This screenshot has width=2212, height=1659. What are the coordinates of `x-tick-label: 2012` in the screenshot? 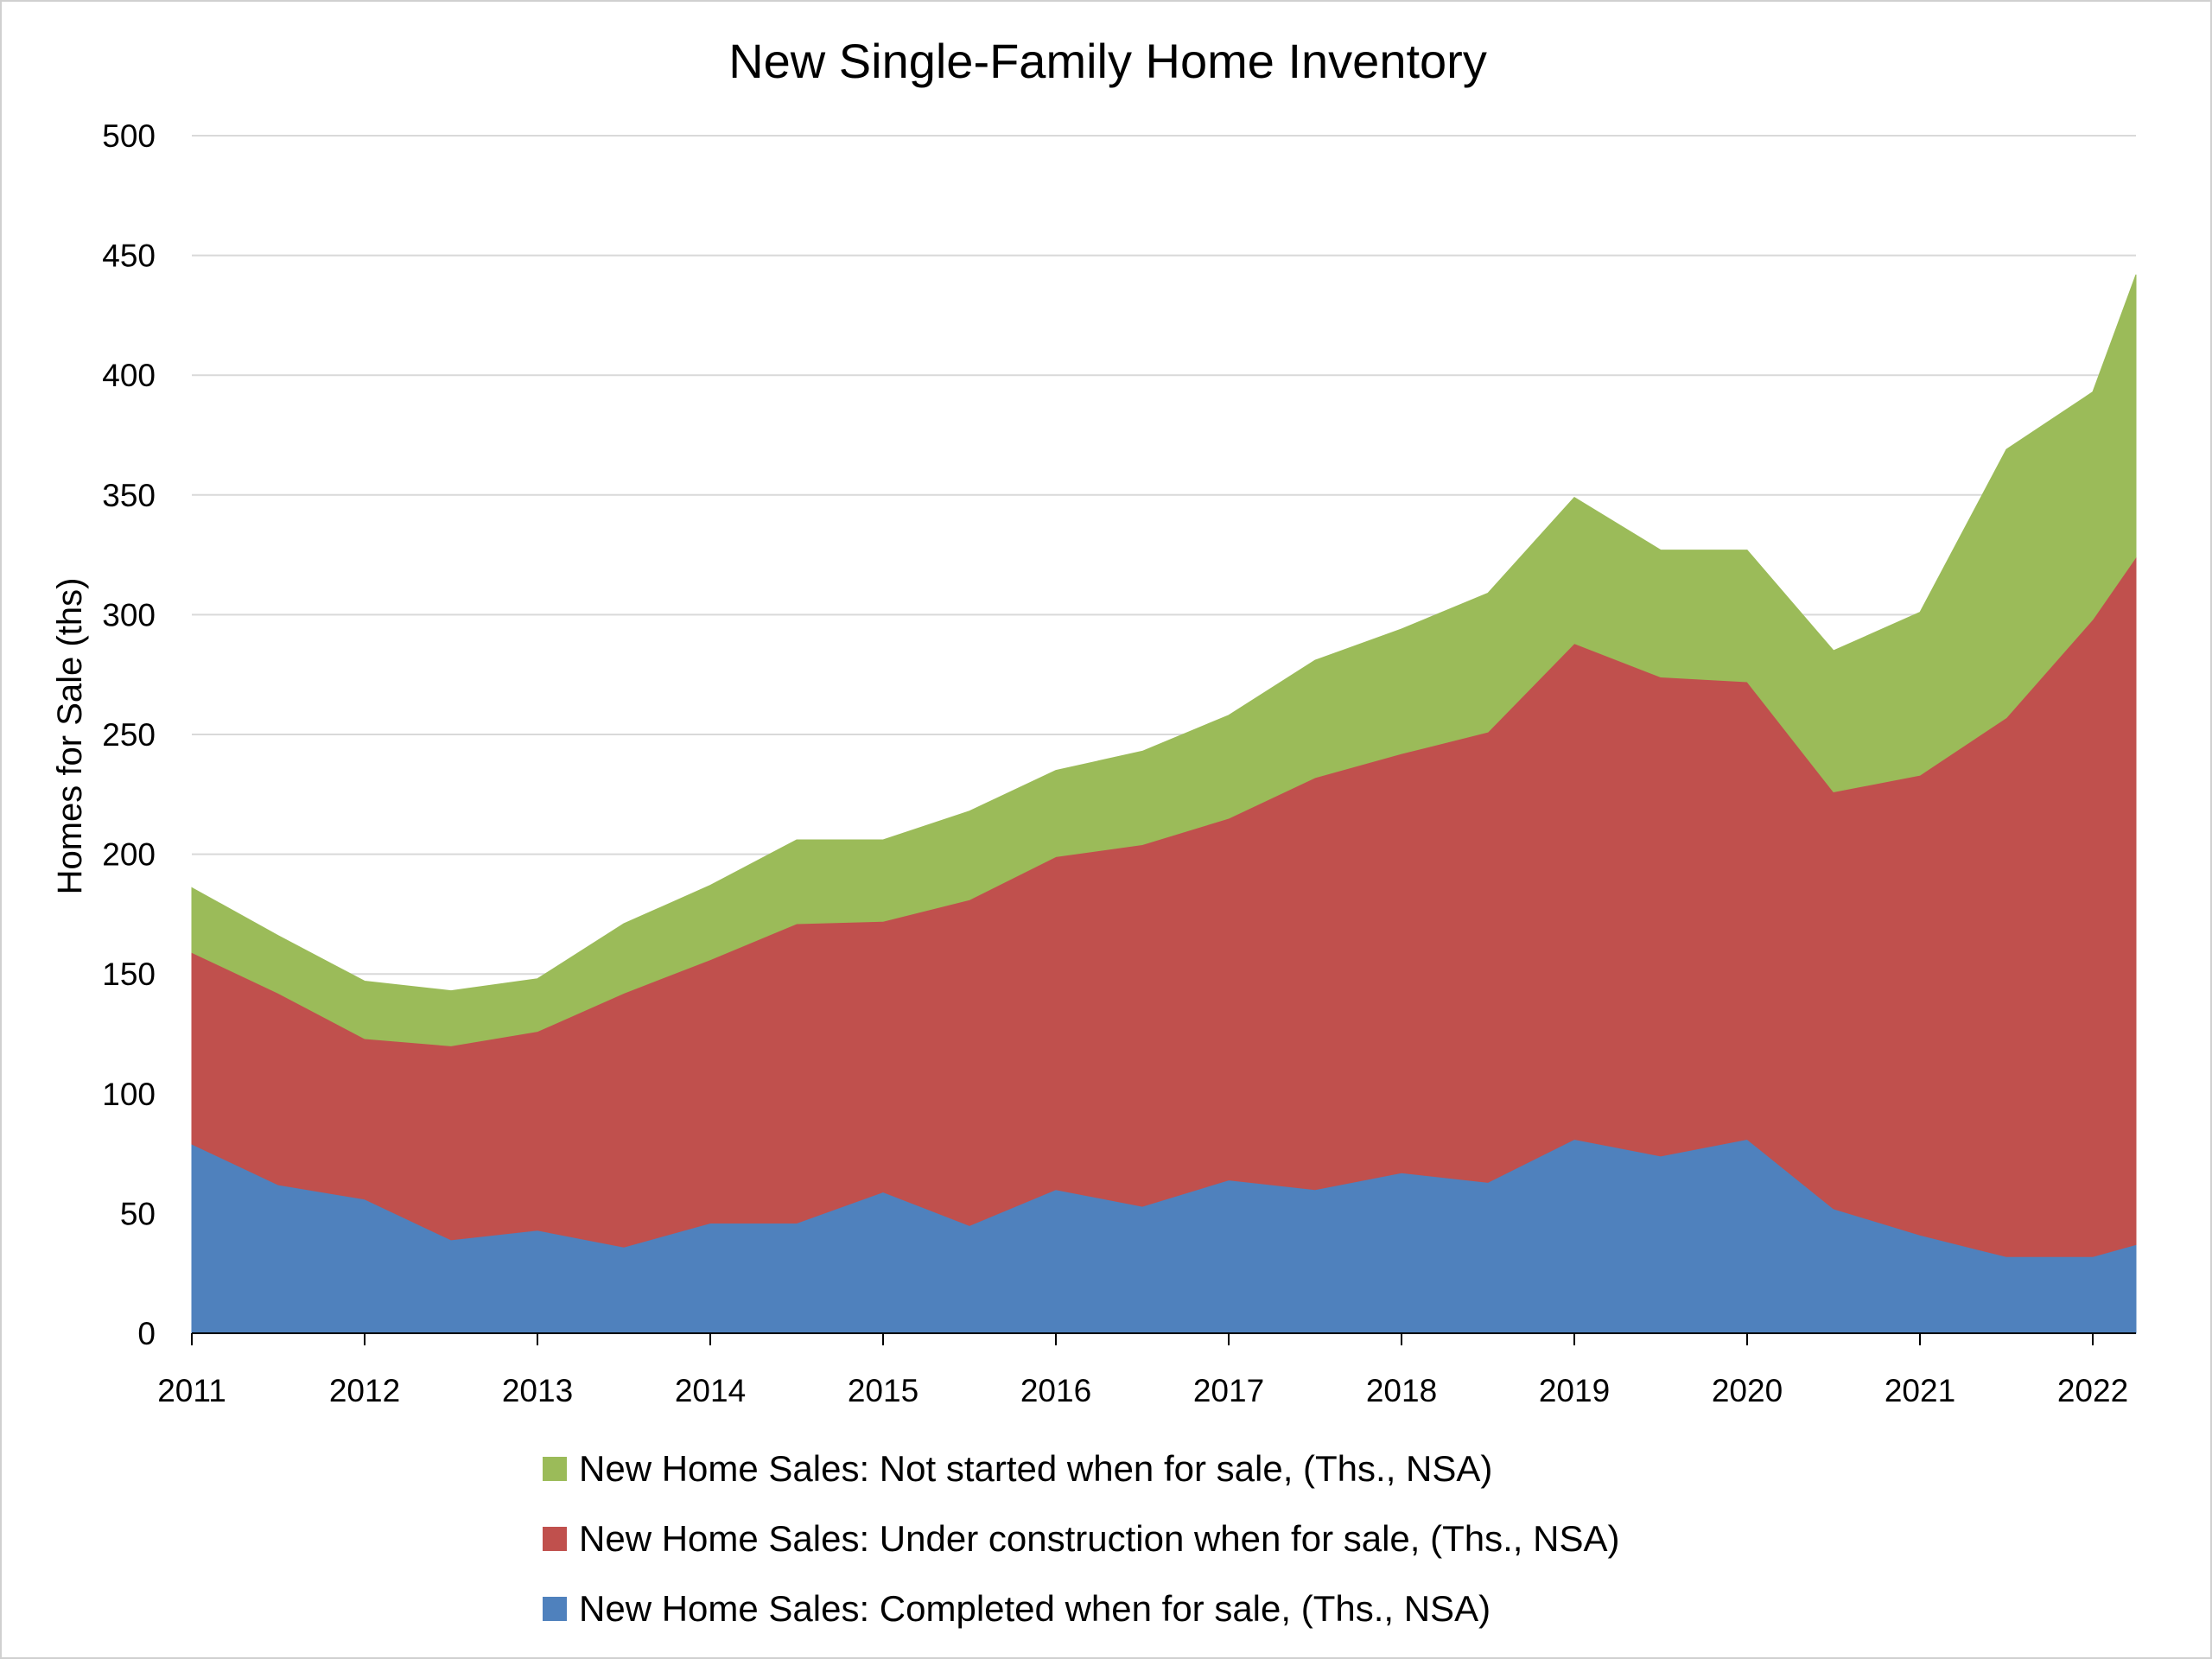 It's located at (364, 1390).